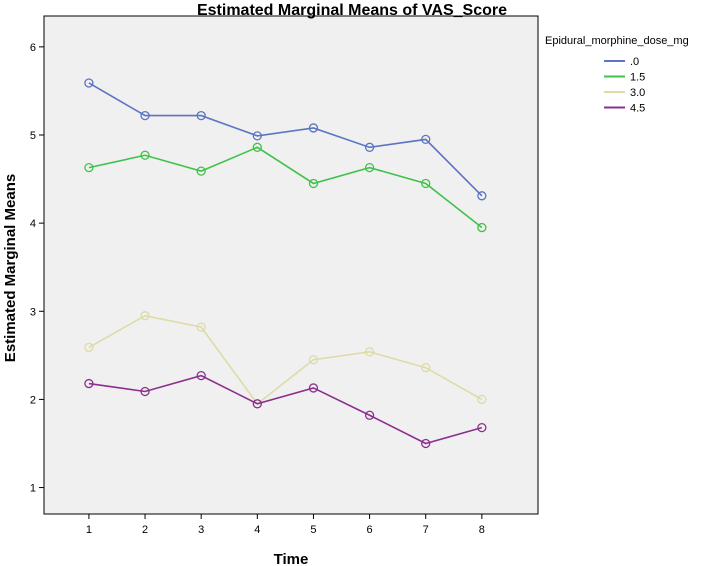  I want to click on series-1p5, so click(285, 187).